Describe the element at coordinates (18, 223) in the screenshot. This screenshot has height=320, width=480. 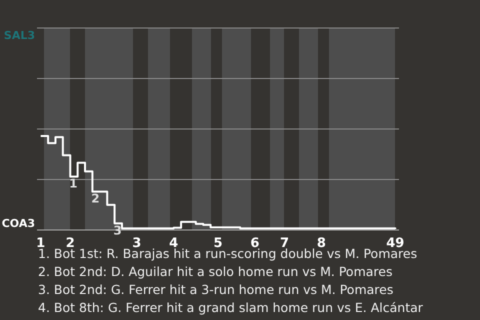
I see `text: COA3` at that location.